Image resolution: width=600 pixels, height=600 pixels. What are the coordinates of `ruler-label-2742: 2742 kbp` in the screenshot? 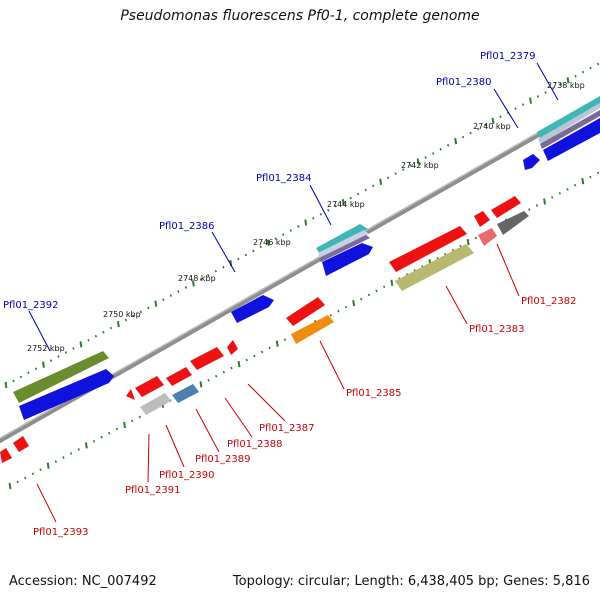 It's located at (420, 165).